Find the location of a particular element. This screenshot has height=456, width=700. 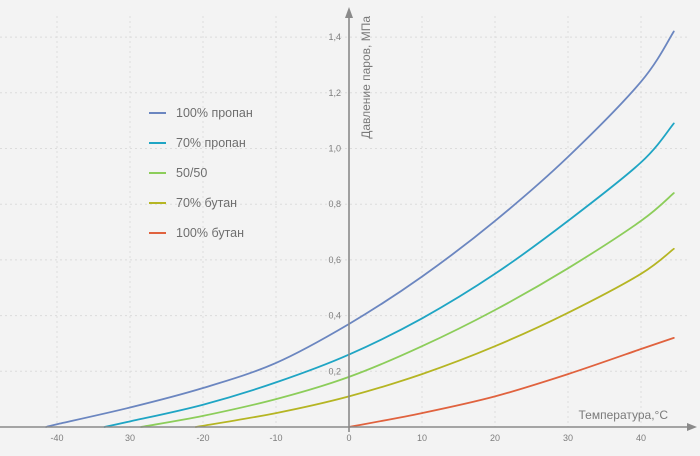

x-tick-label: -10 is located at coordinates (275, 438).